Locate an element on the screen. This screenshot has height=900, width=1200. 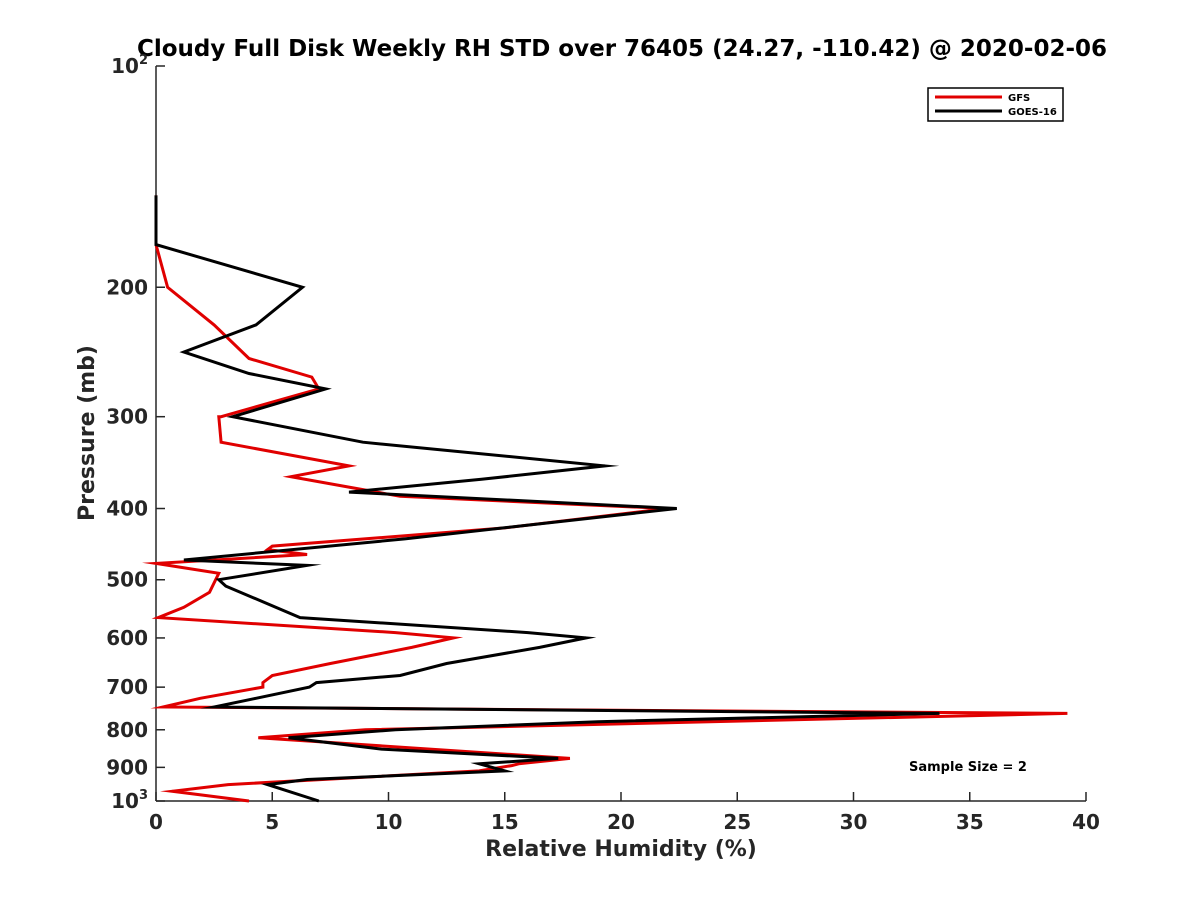
x-tick-label: 0 is located at coordinates (156, 822).